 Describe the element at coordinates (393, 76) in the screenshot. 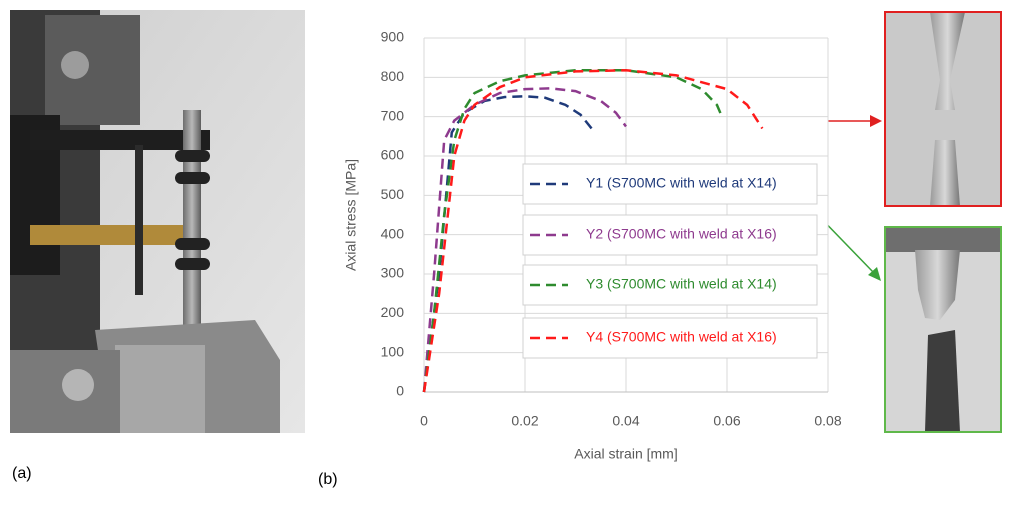

I see `y-tick-label: 800` at that location.